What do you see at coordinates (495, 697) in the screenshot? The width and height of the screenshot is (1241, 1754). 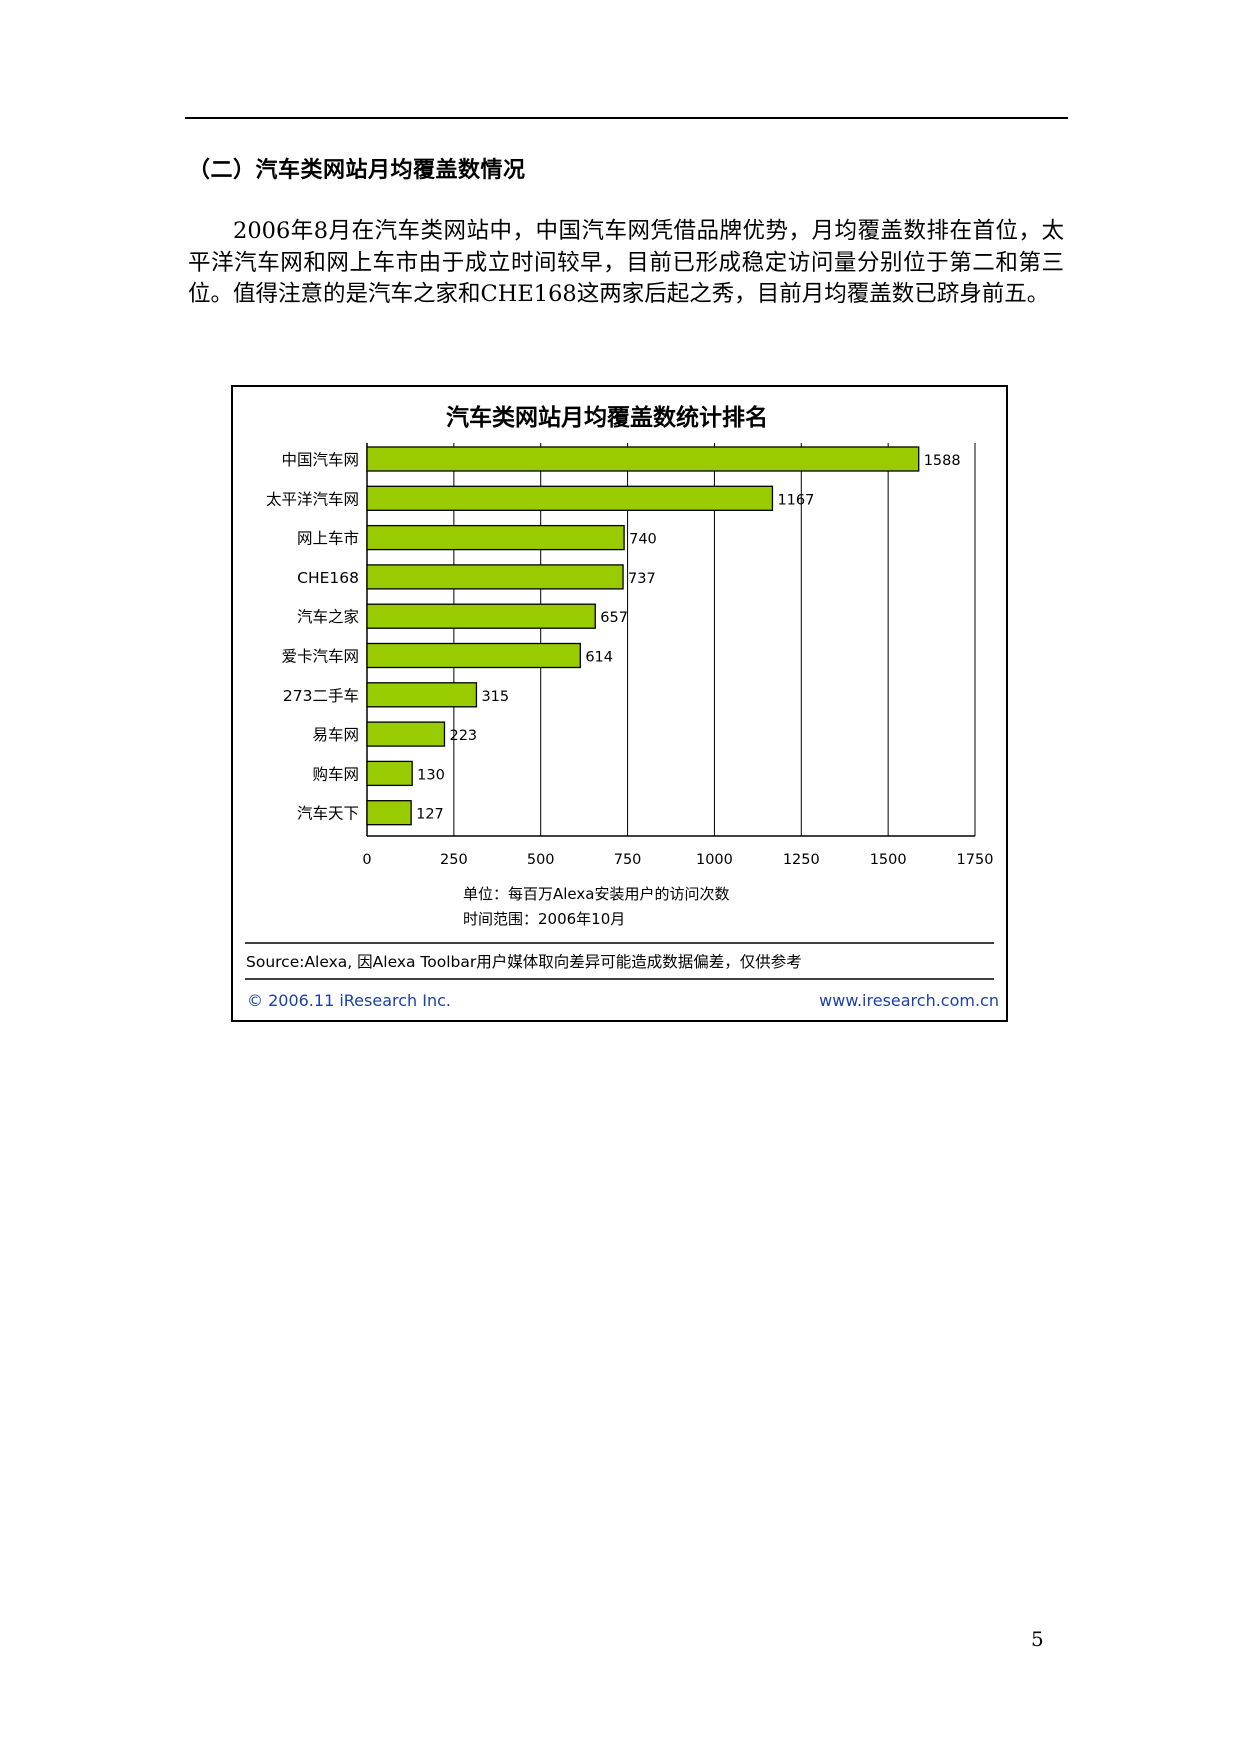 I see `value-label: 315` at bounding box center [495, 697].